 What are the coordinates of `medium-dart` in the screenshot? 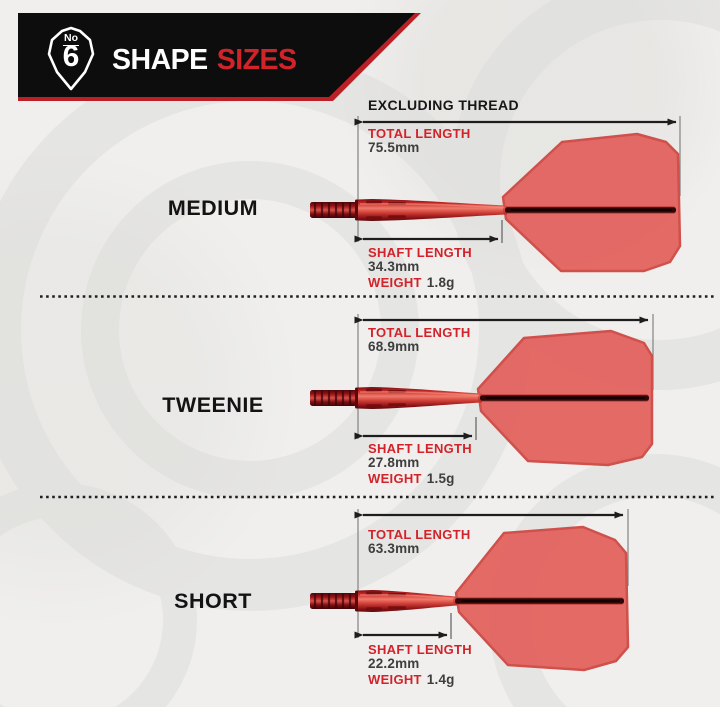 It's located at (496, 202).